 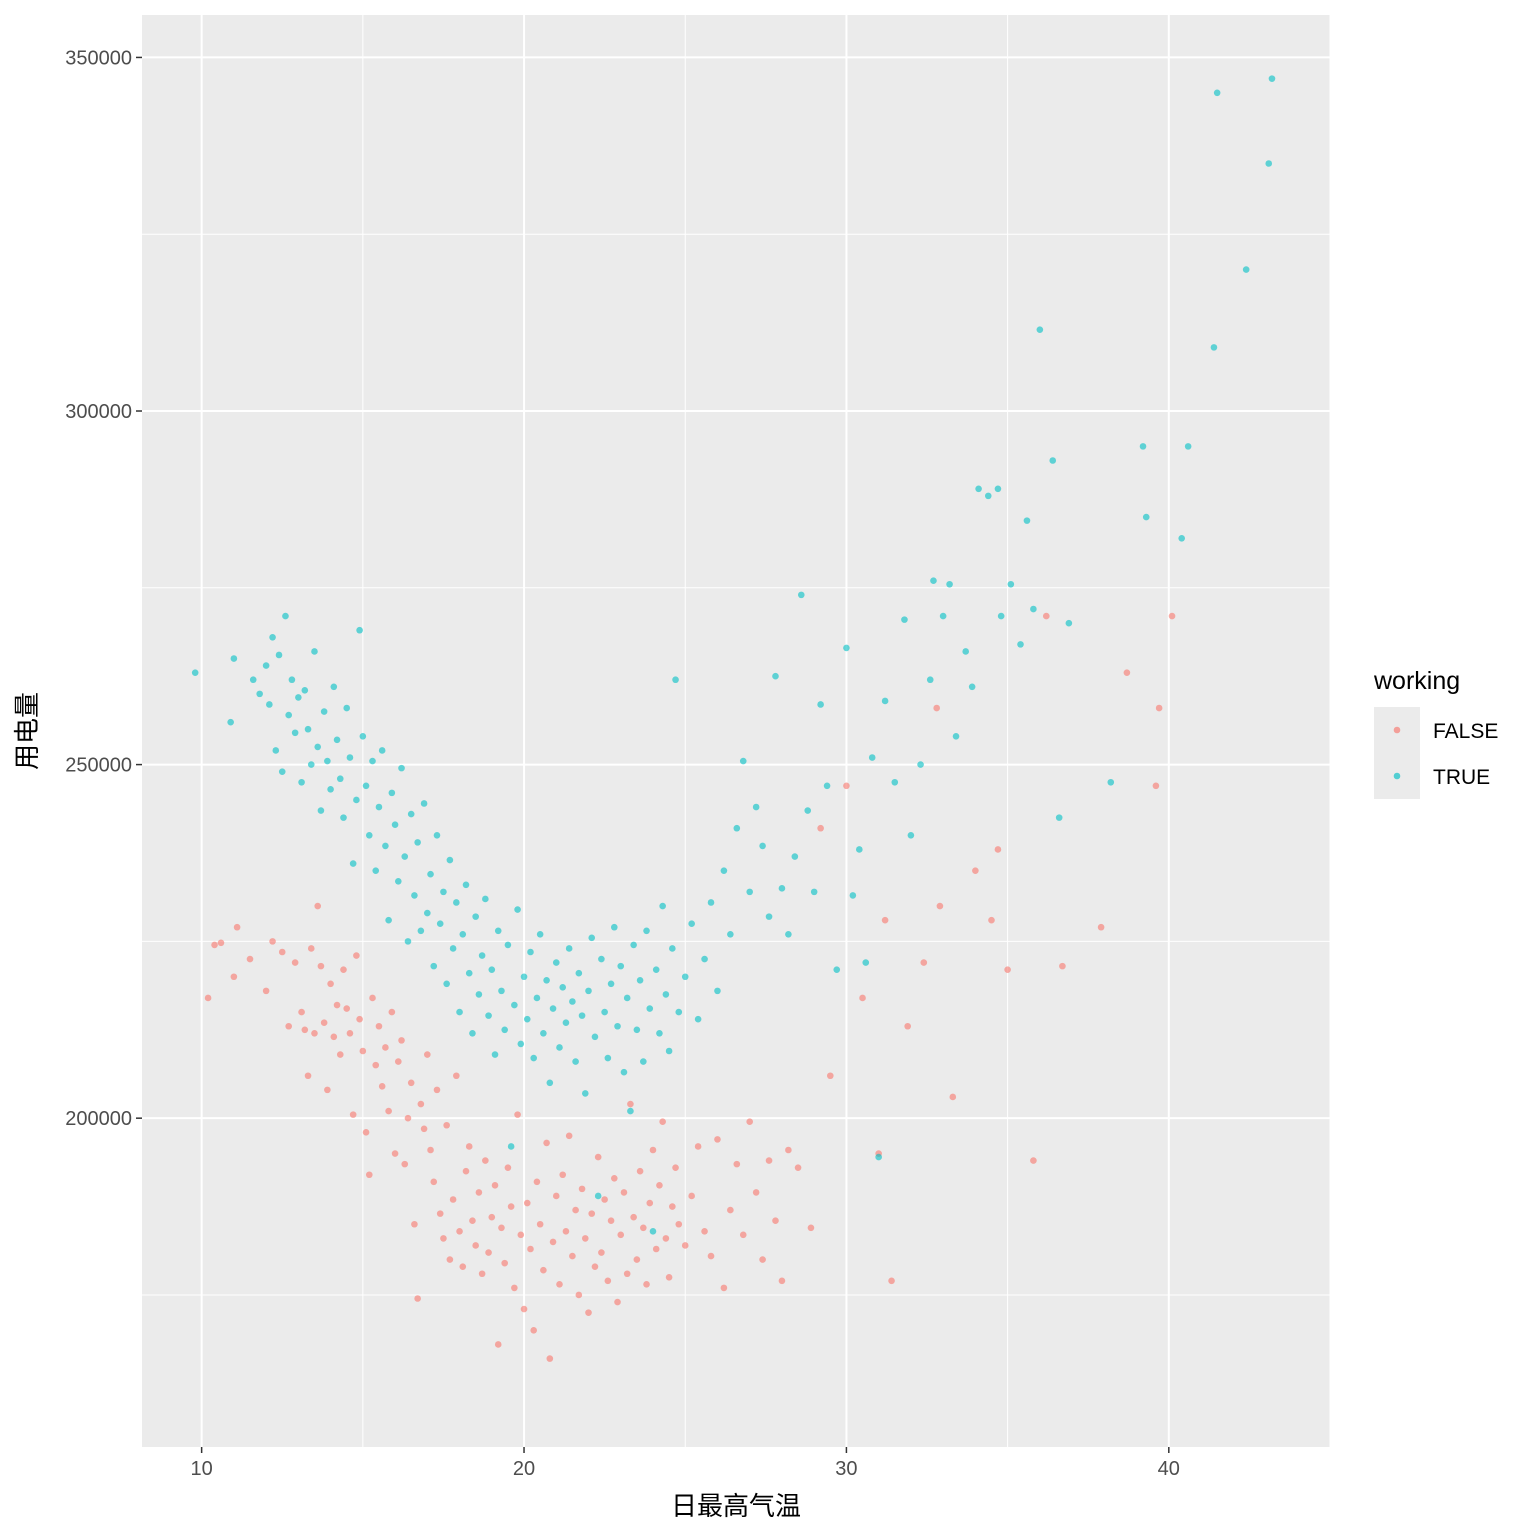 What do you see at coordinates (1461, 777) in the screenshot?
I see `legend-label-true: TRUE` at bounding box center [1461, 777].